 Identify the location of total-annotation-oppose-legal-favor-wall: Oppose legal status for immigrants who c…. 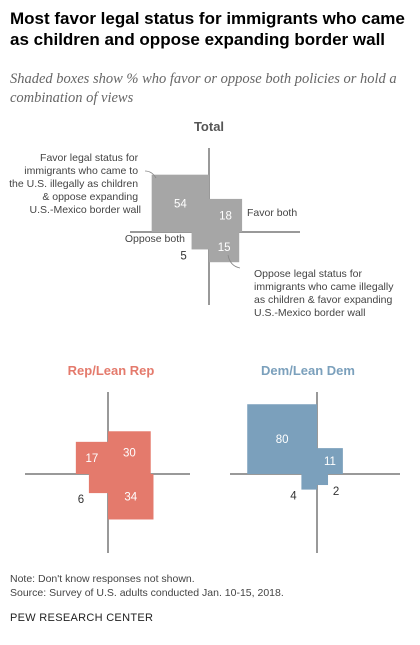
(325, 293).